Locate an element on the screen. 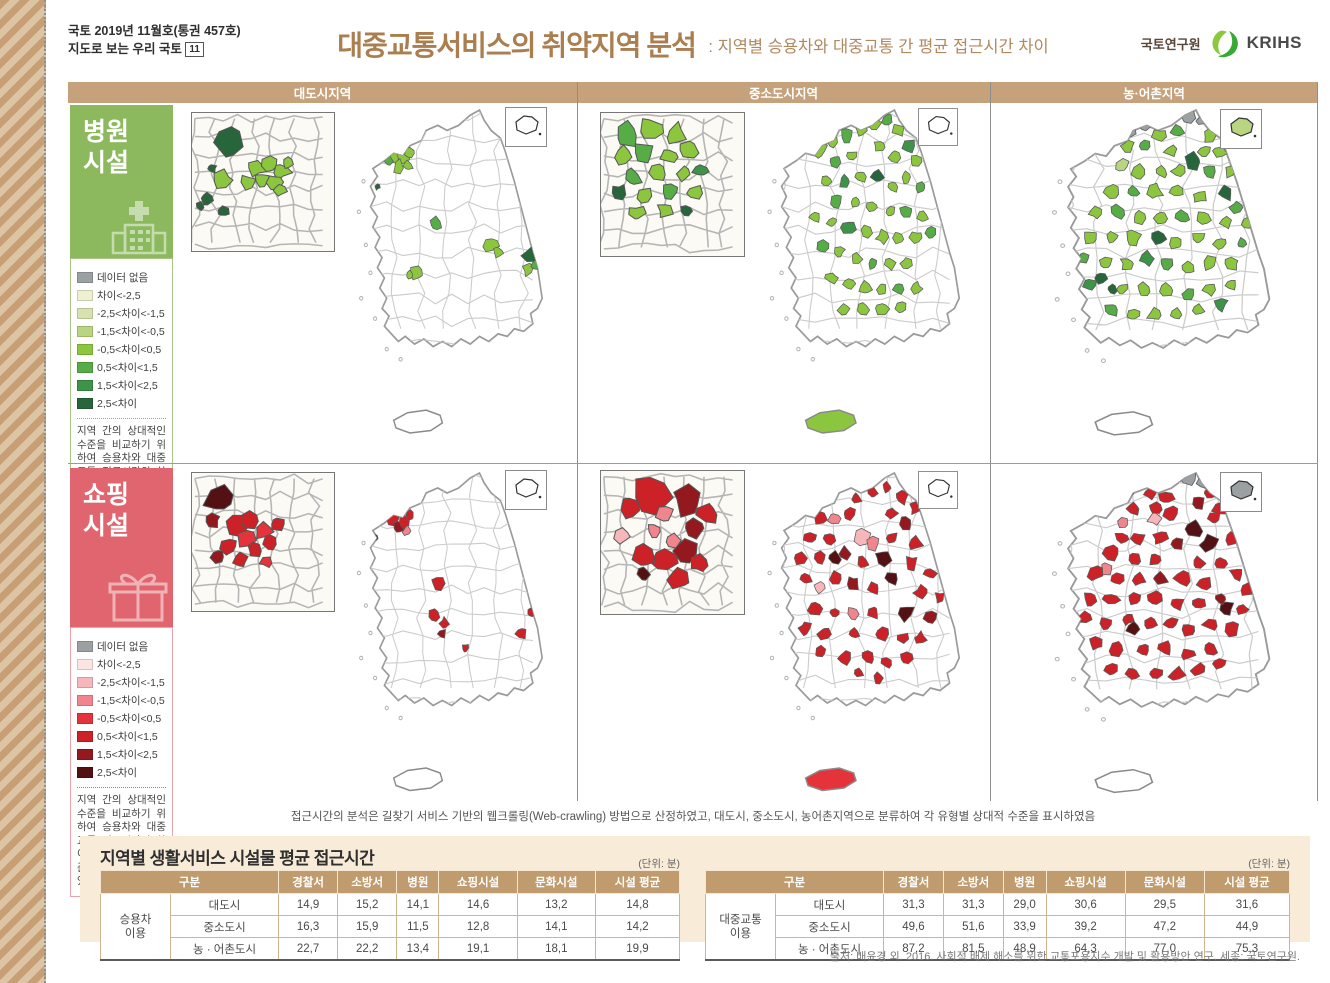 This screenshot has width=1330, height=983. legend-item: 1,5<차이<2,5 is located at coordinates (121, 754).